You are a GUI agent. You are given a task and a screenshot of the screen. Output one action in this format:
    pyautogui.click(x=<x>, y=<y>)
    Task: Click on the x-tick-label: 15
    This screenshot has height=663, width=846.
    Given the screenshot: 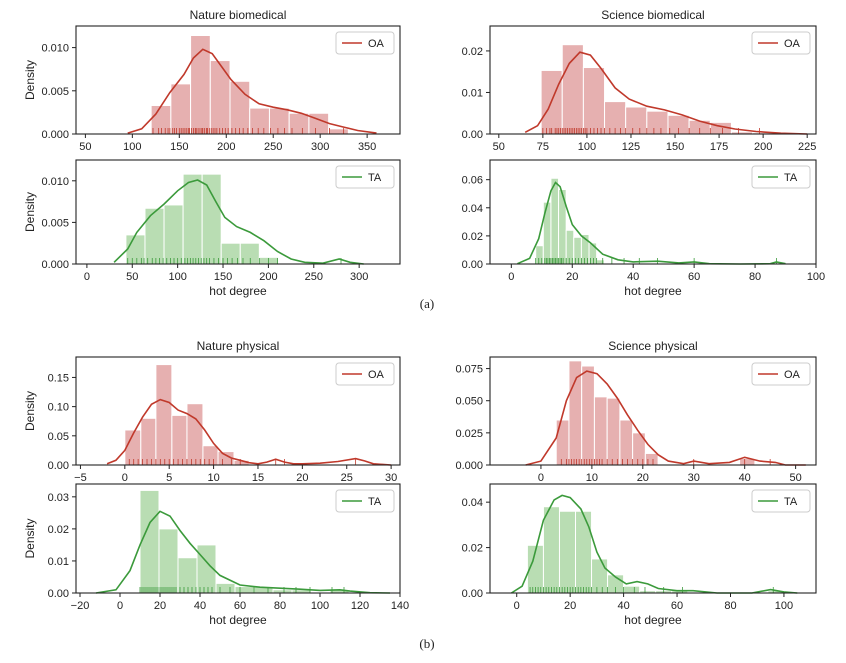 What is the action you would take?
    pyautogui.click(x=258, y=478)
    